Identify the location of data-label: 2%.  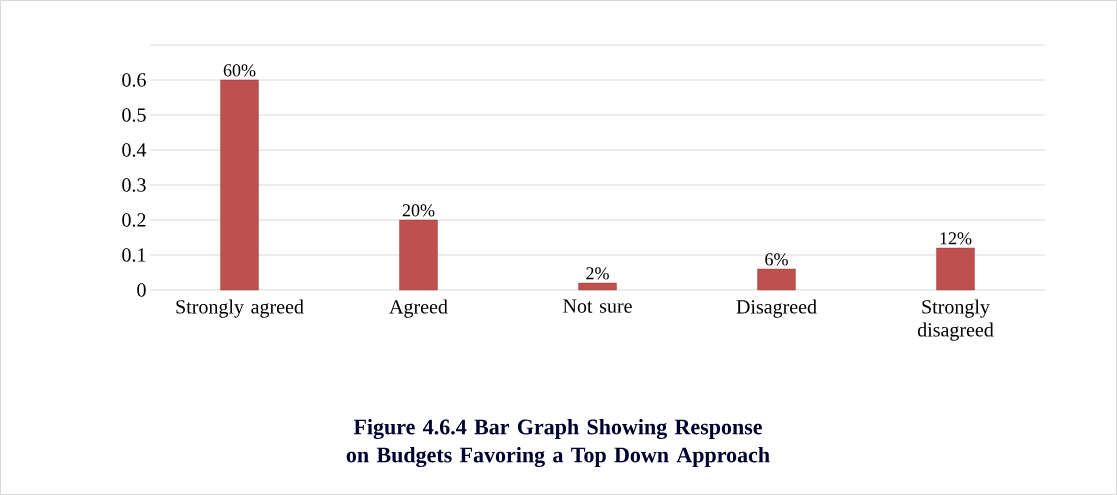
(597, 273).